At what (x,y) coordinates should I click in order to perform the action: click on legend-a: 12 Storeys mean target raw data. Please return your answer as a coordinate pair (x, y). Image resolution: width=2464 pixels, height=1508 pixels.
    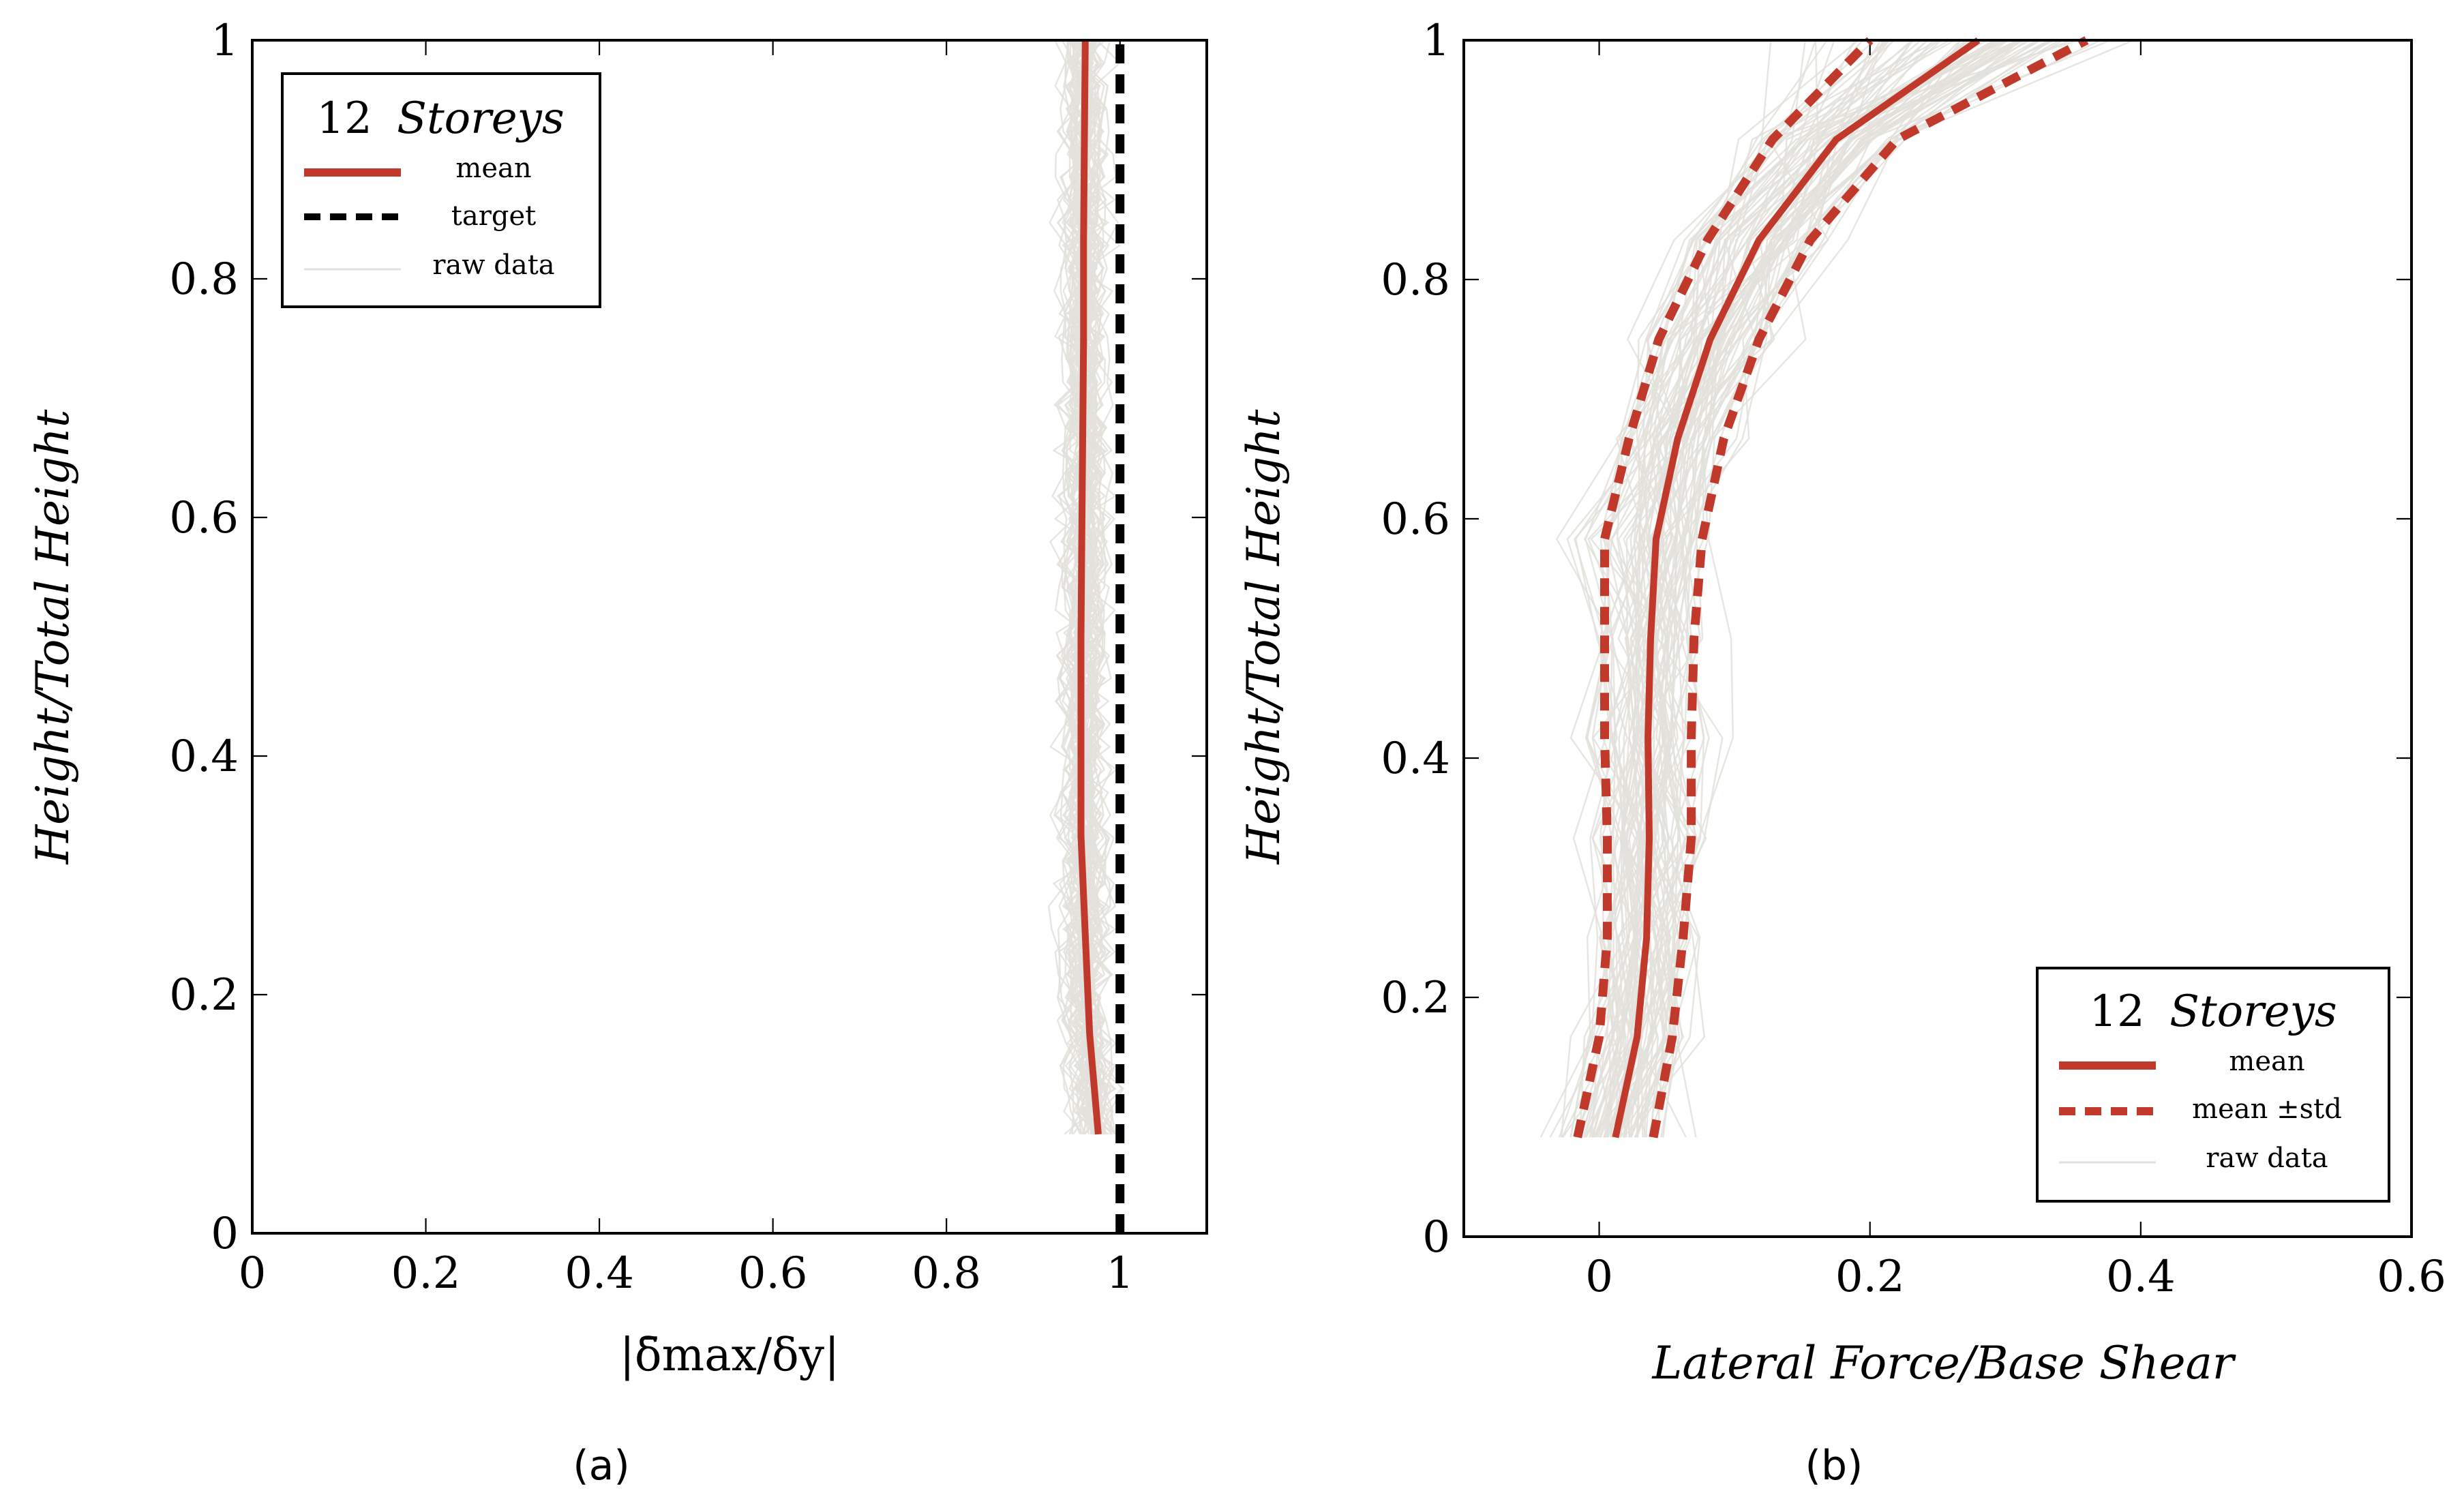
    Looking at the image, I should click on (441, 190).